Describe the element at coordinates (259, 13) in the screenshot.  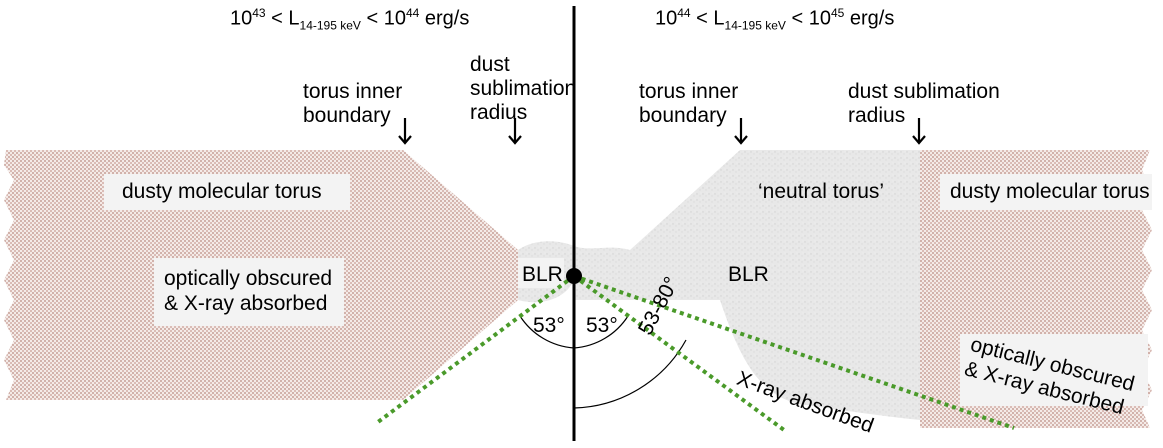
I see `left-hdr-exp1: 43` at that location.